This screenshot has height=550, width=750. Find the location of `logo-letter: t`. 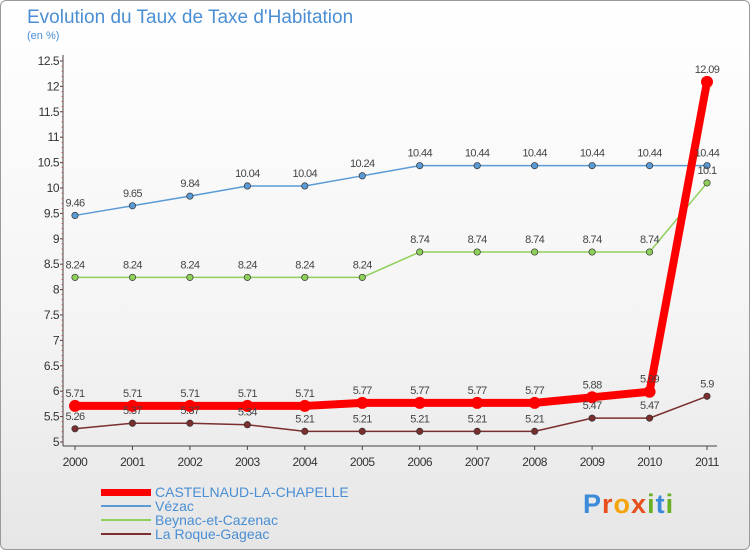

logo-letter: t is located at coordinates (660, 504).